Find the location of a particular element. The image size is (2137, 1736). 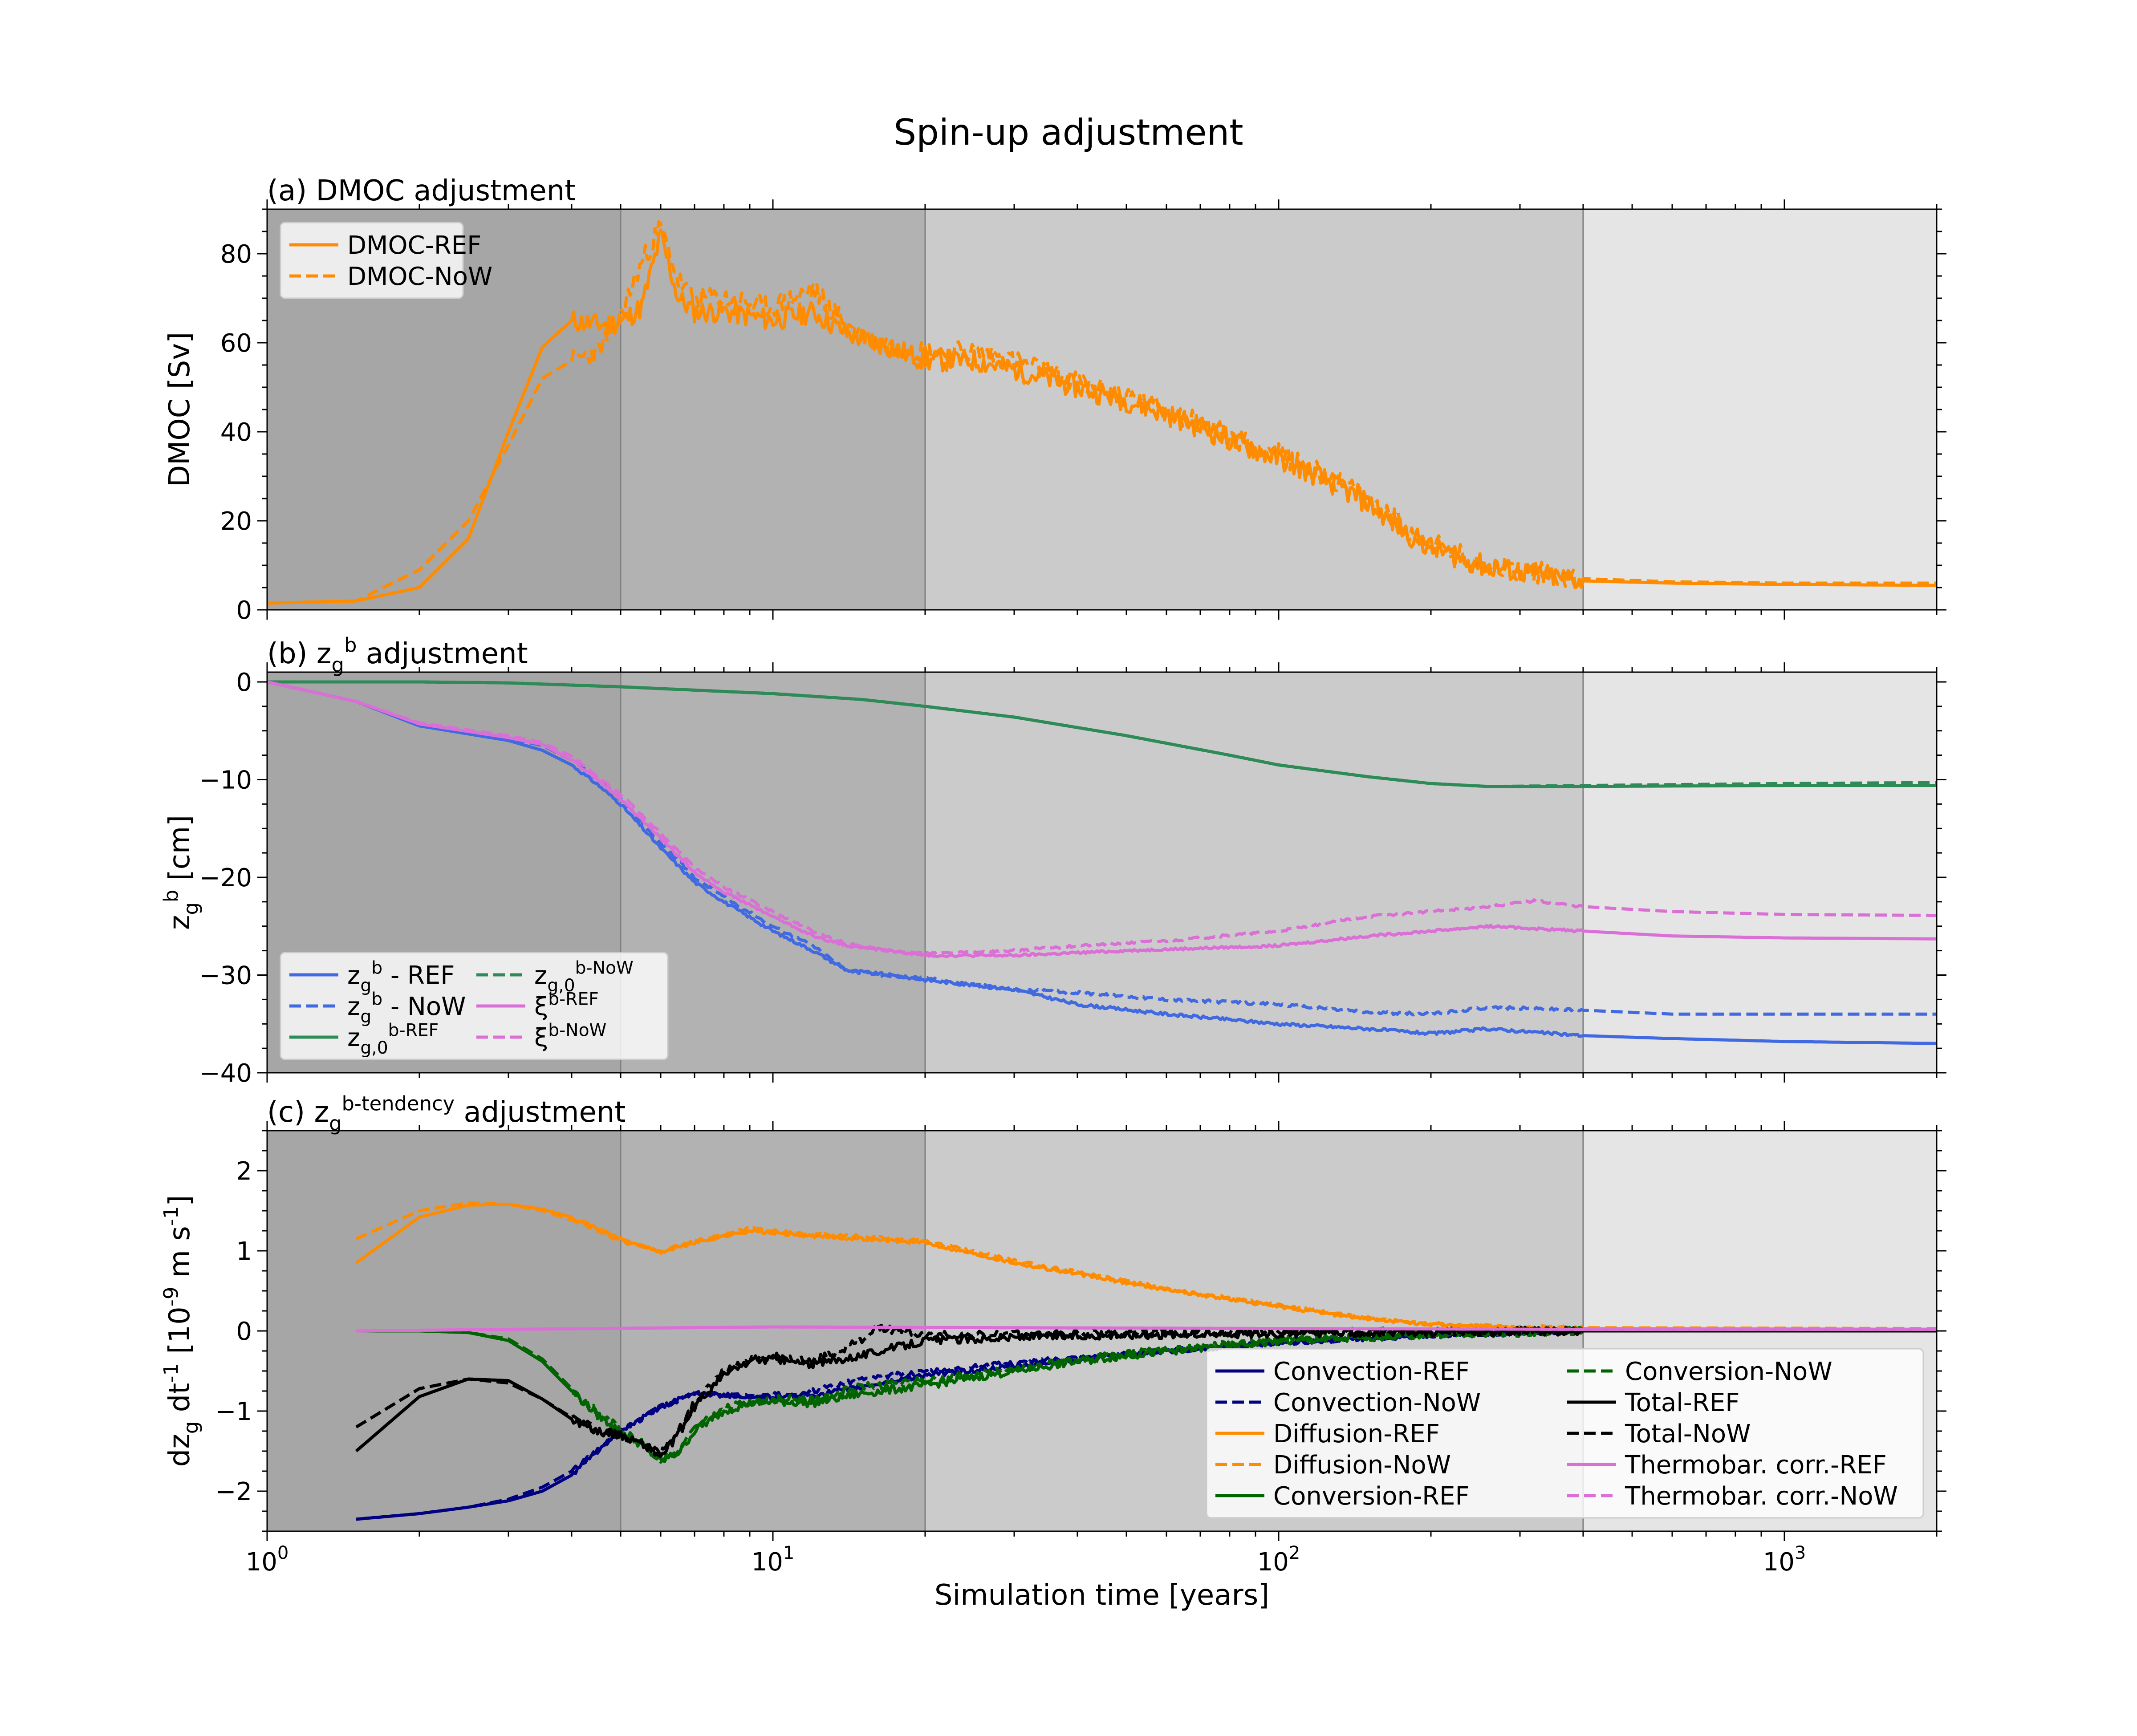

panel-title: (a) DMOC adjustment is located at coordinates (421, 190).